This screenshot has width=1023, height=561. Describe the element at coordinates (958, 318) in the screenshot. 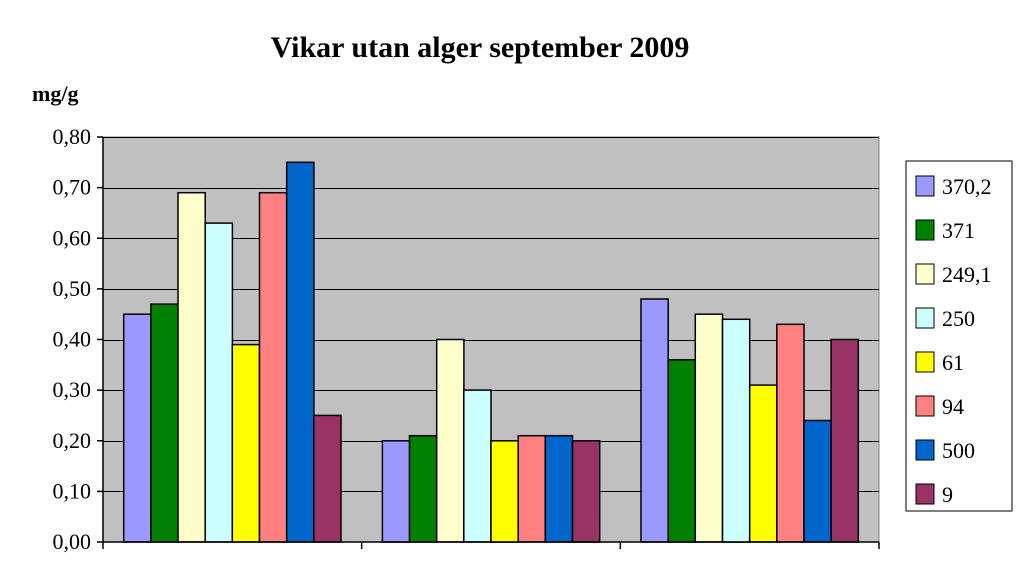

I see `legend-label: 250` at that location.